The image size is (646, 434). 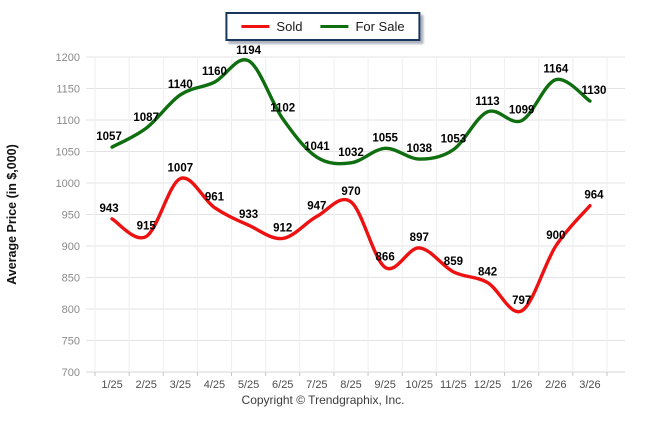 What do you see at coordinates (248, 385) in the screenshot?
I see `x-tick-label: 5/25` at bounding box center [248, 385].